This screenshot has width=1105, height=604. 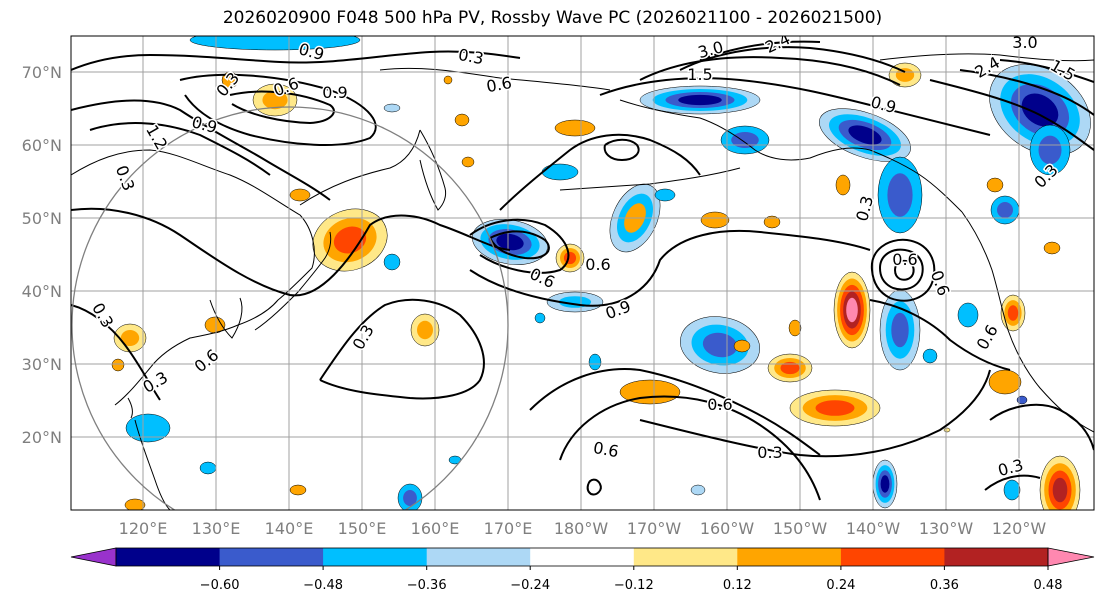 I want to click on lon-label: 150°W, so click(x=800, y=528).